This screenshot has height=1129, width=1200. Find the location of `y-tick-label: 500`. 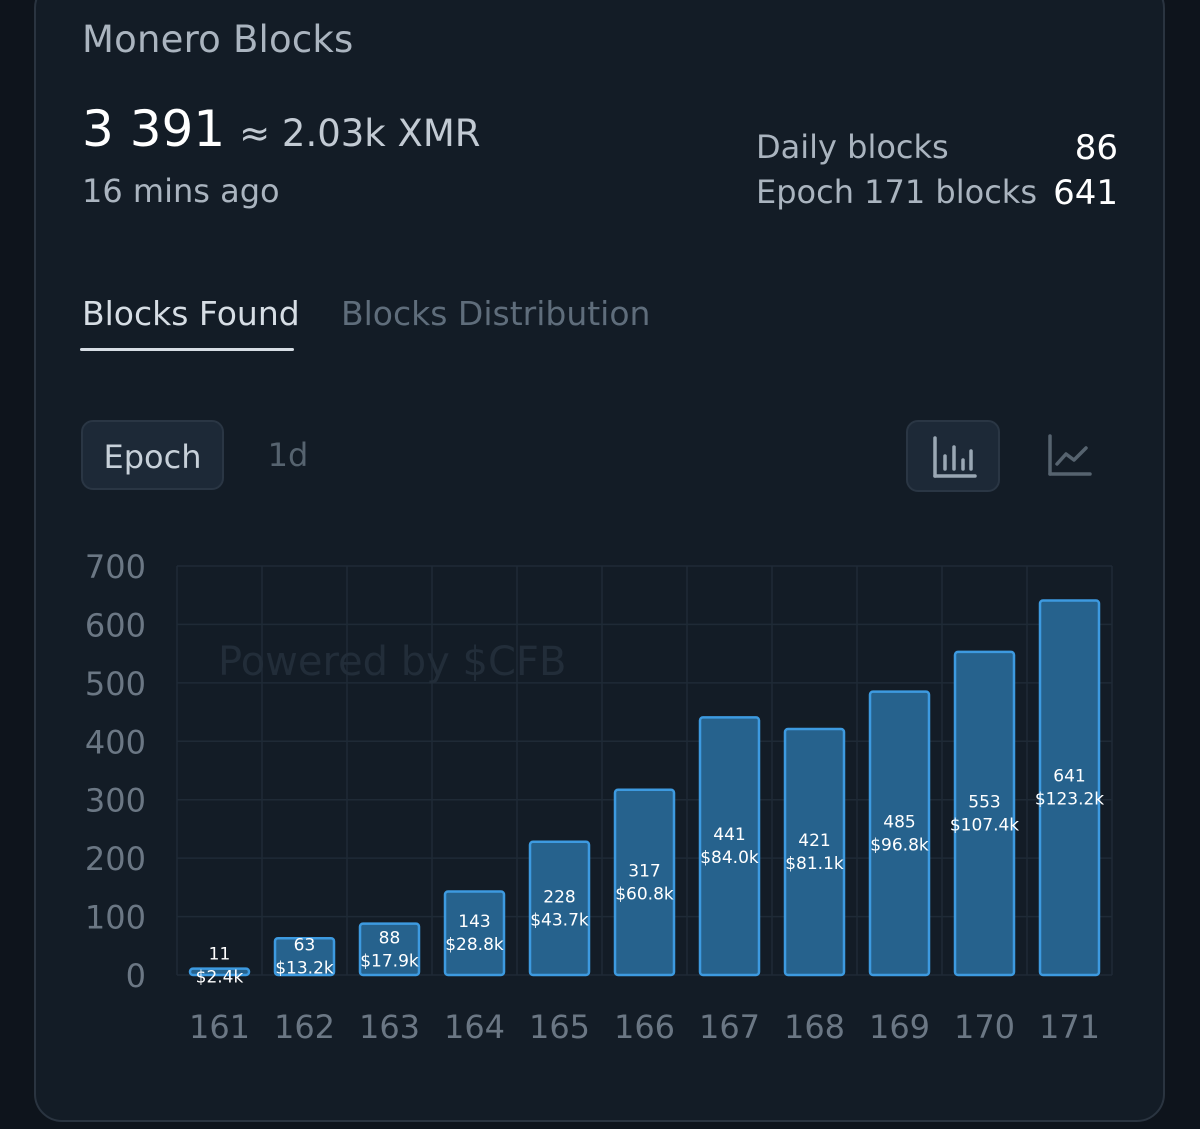

y-tick-label: 500 is located at coordinates (115, 684).